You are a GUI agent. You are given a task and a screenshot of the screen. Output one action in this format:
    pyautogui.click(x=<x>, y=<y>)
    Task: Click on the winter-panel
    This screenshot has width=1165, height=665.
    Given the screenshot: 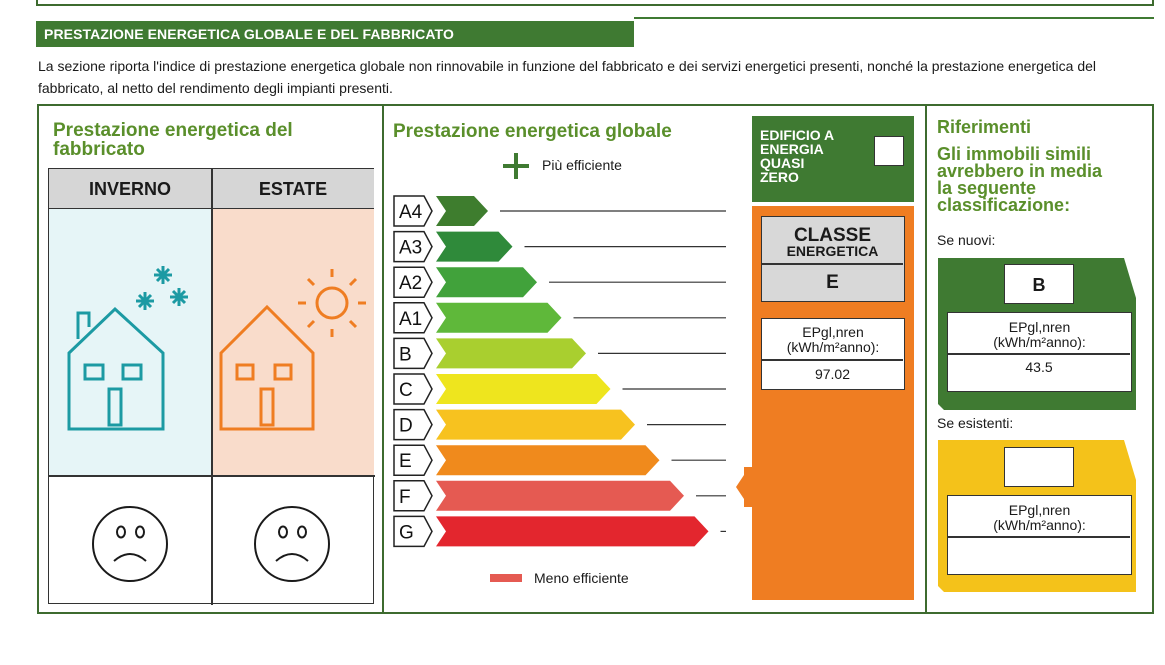 What is the action you would take?
    pyautogui.click(x=130, y=342)
    